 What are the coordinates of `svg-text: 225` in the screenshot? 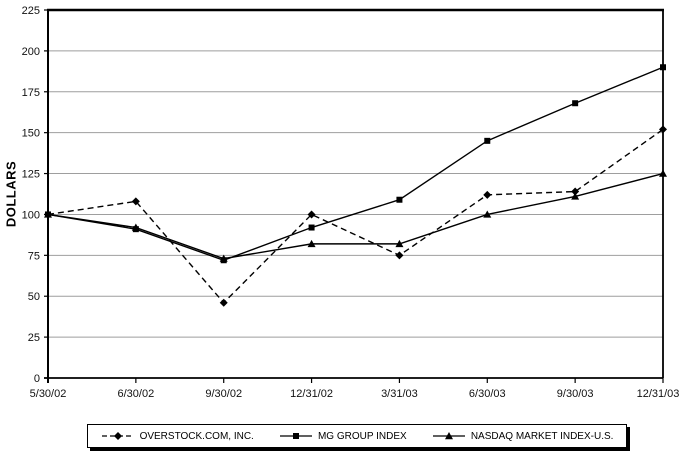 It's located at (31, 11).